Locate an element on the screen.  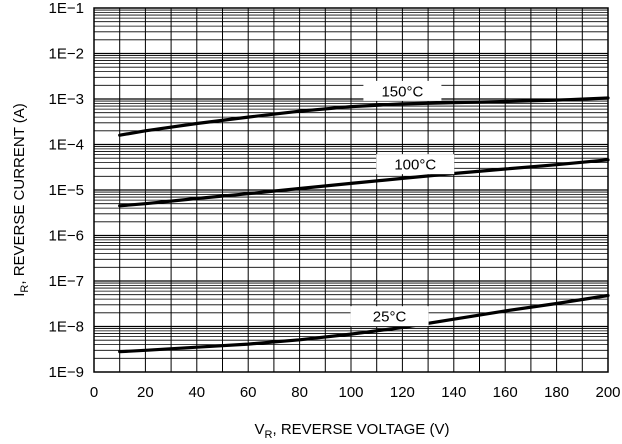
x-tick-label: 200 is located at coordinates (607, 392).